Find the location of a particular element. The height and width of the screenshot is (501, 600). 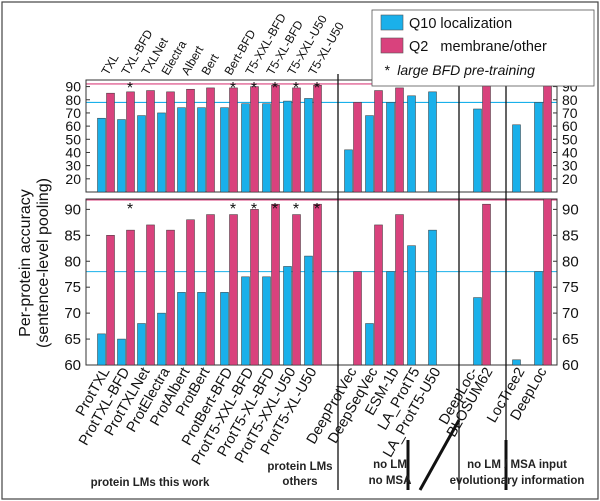

ytick-label-left-1-4: 80 is located at coordinates (72, 261).